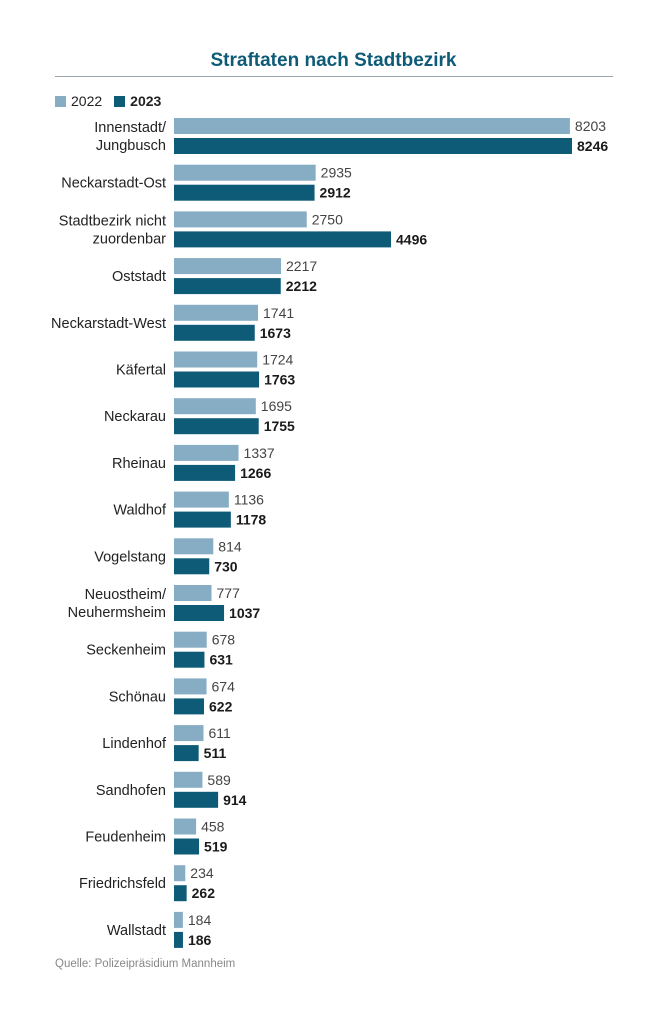 Image resolution: width=667 pixels, height=1024 pixels. What do you see at coordinates (229, 593) in the screenshot?
I see `value-label-2022-neuostheim-neuhermsheim: 777` at bounding box center [229, 593].